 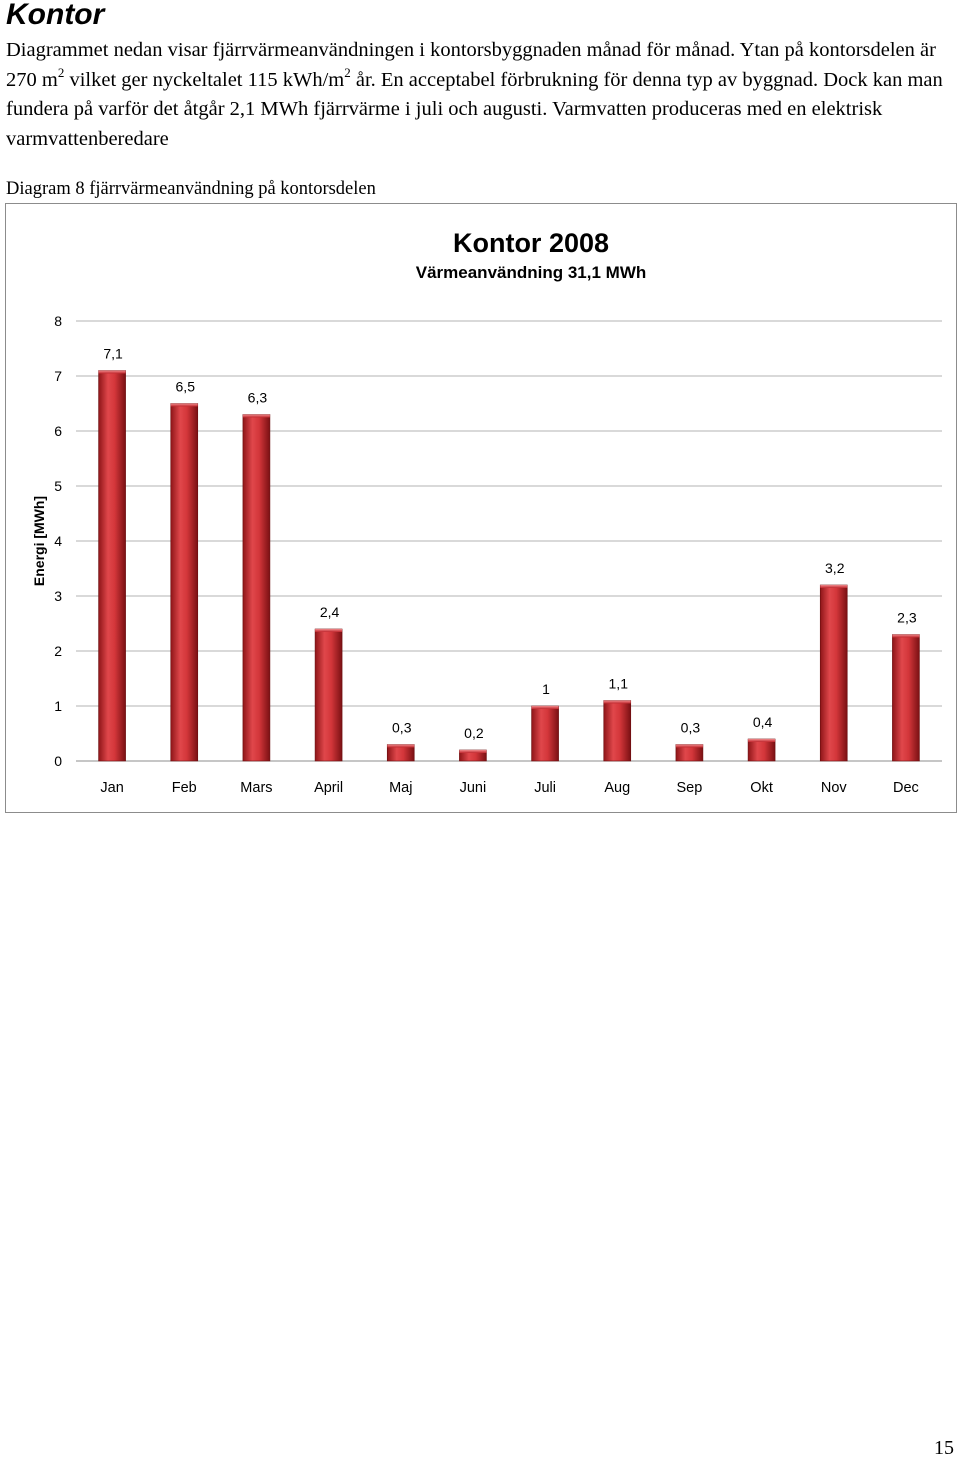 I want to click on x-tick-label: Jan, so click(x=111, y=788).